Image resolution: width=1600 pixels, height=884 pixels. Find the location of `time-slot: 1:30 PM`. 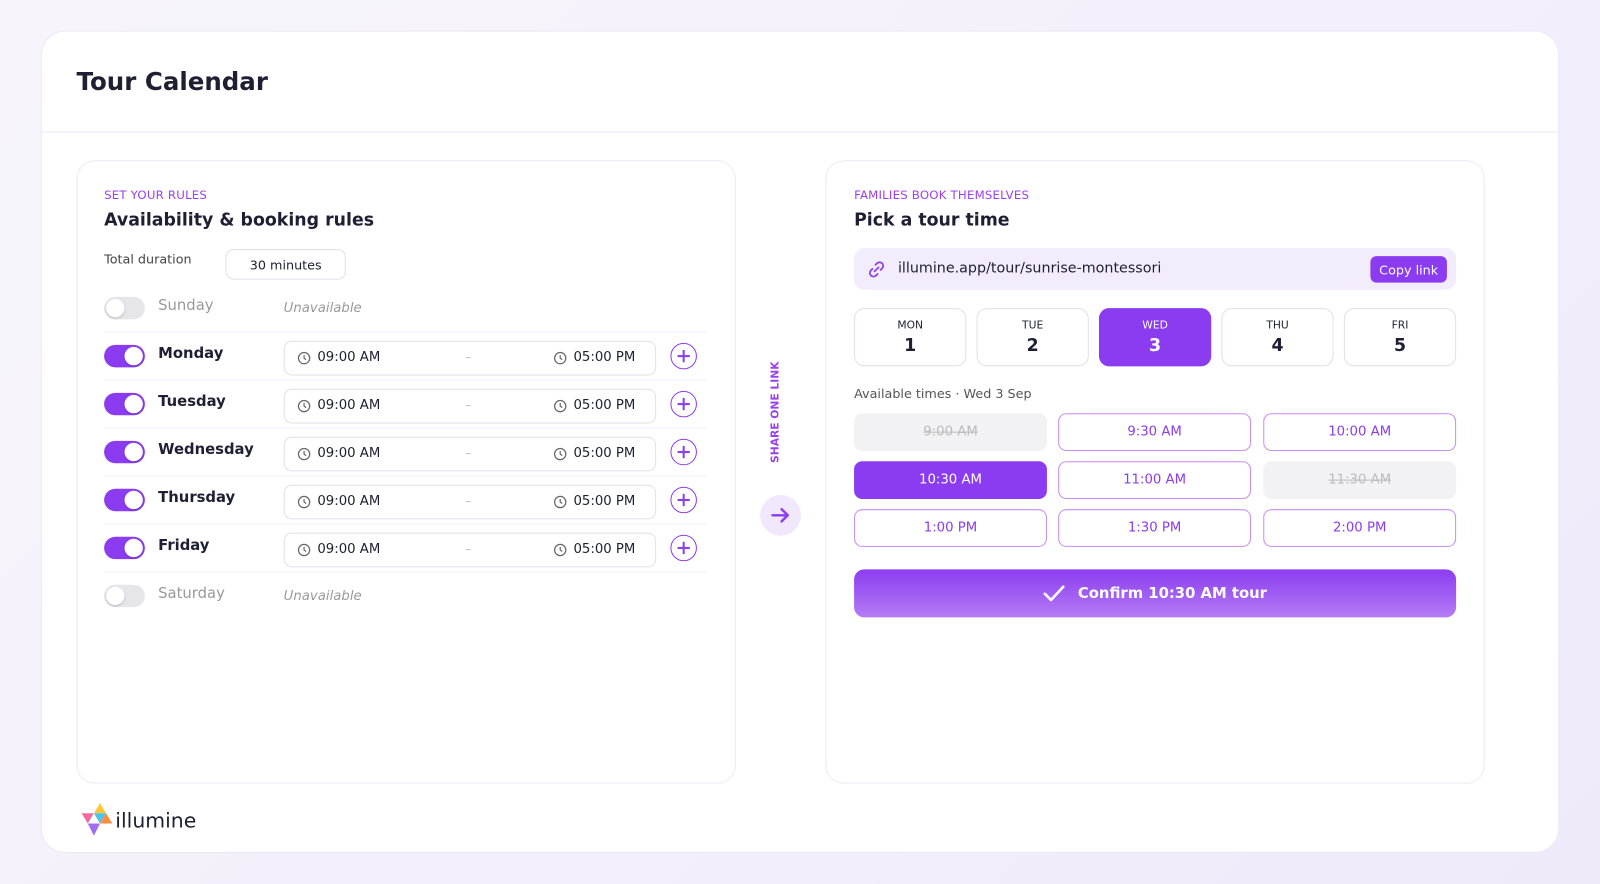

time-slot: 1:30 PM is located at coordinates (1155, 528).